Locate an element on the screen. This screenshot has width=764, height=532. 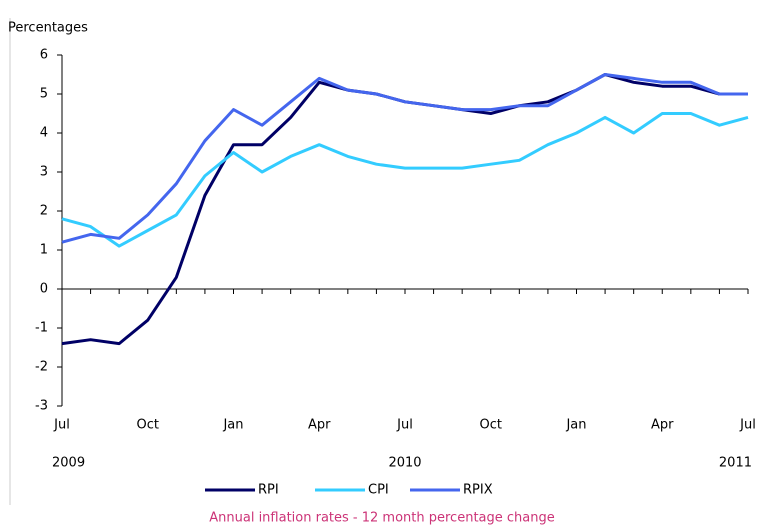
y-tick-label: 4 is located at coordinates (44, 133).